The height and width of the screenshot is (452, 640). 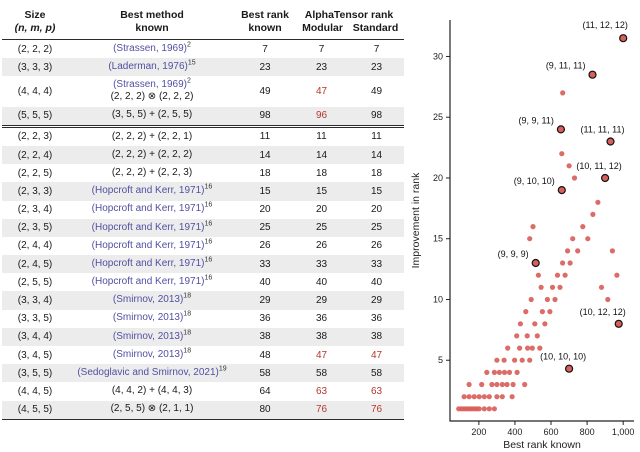 What do you see at coordinates (513, 254) in the screenshot?
I see `point-label: (9, 9, 9)` at bounding box center [513, 254].